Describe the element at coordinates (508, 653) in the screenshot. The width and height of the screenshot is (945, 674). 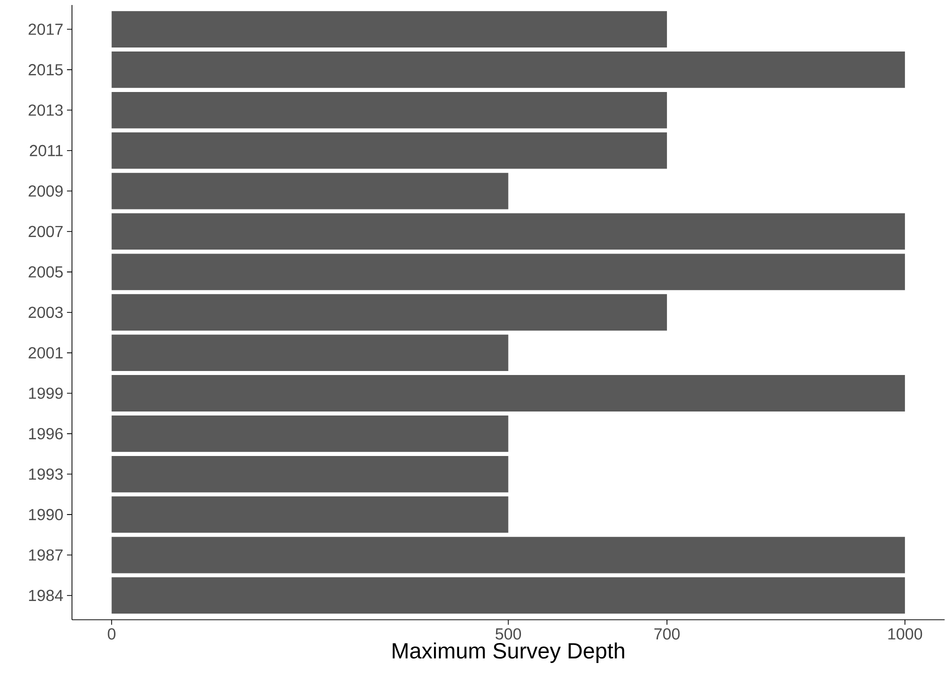
I see `x-axis-title: Maximum Survey Depth` at that location.